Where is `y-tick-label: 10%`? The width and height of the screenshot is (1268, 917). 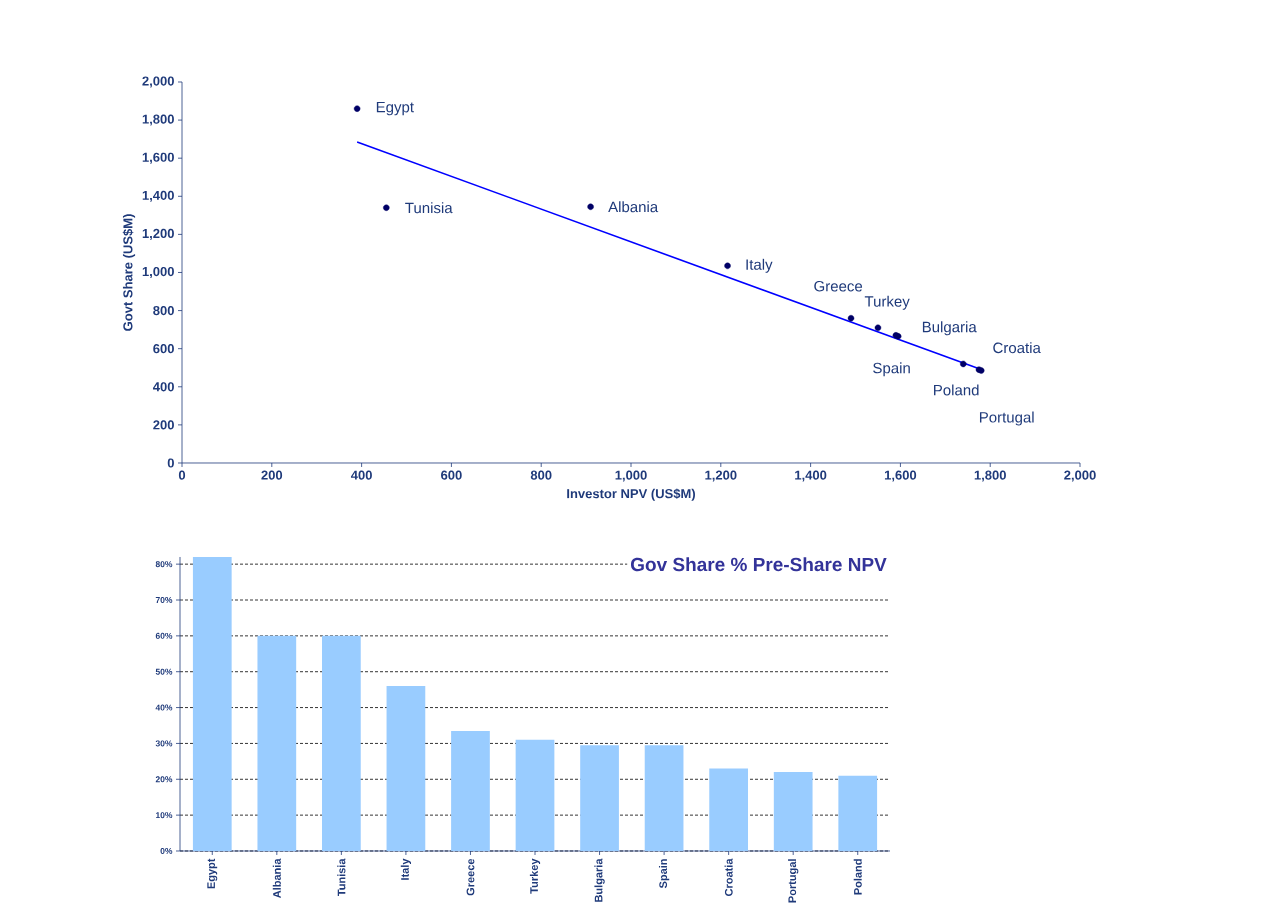 y-tick-label: 10% is located at coordinates (164, 815).